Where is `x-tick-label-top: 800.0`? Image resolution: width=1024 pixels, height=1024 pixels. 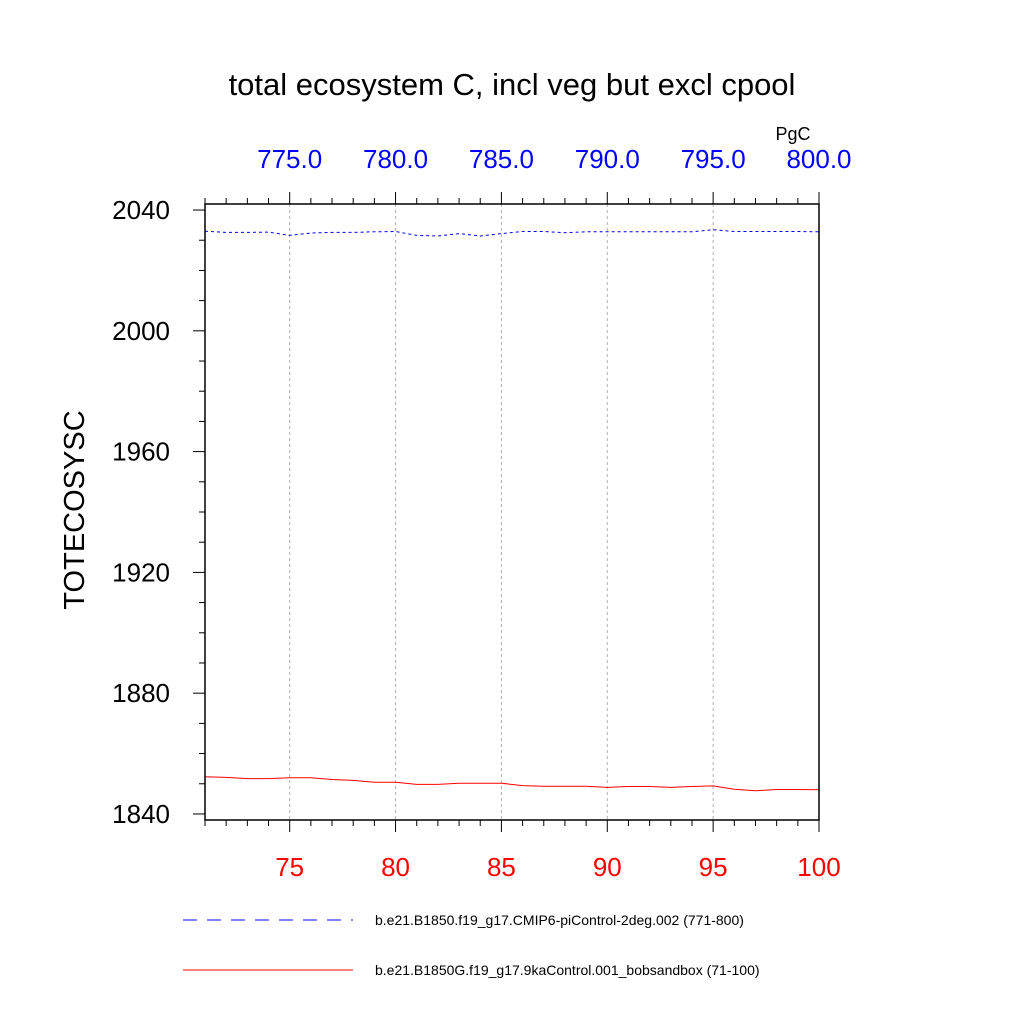
x-tick-label-top: 800.0 is located at coordinates (818, 159).